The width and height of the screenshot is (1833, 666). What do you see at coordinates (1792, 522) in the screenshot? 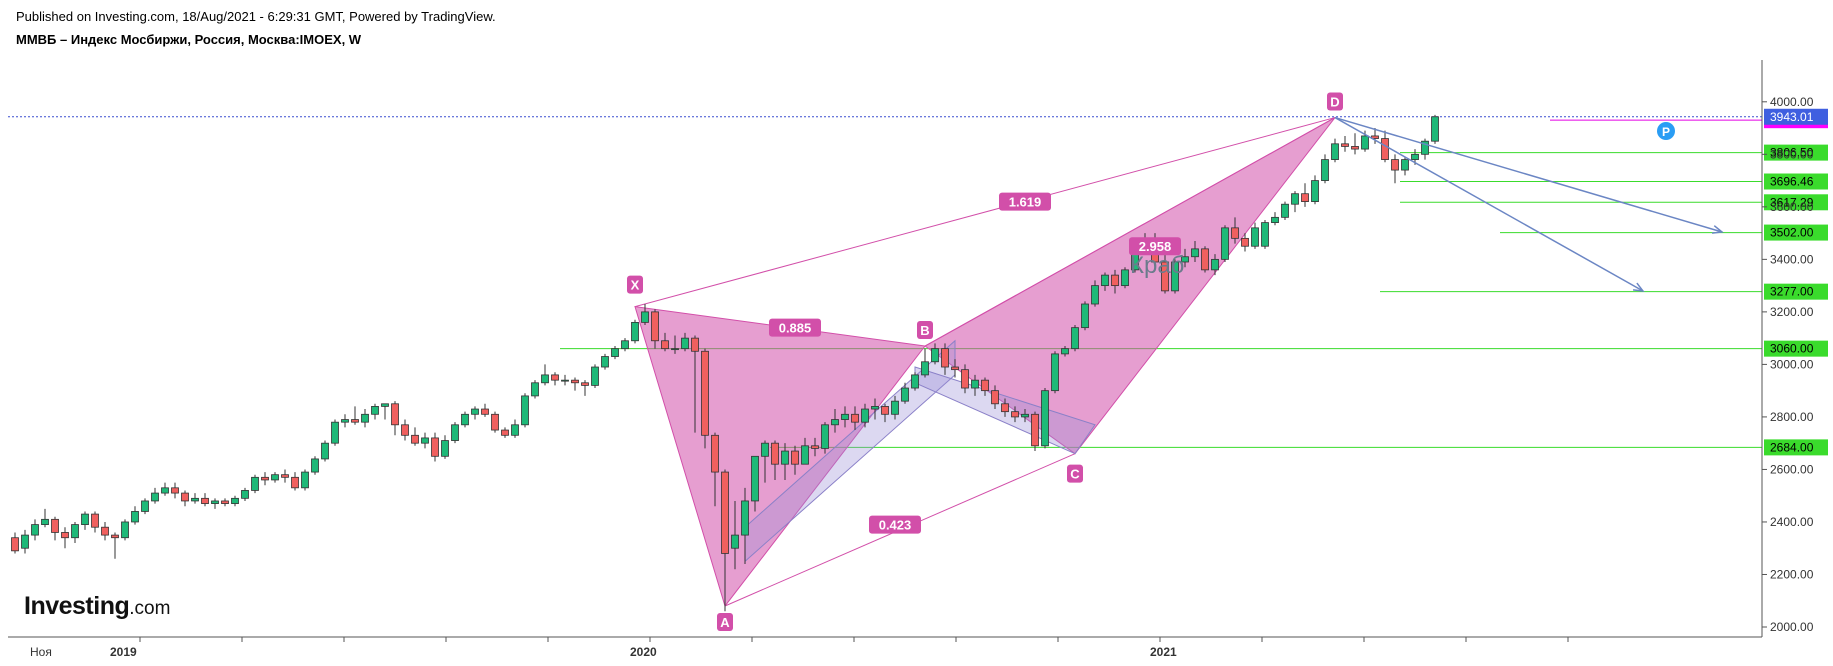
I see `price-tick-label: 2400.00` at bounding box center [1792, 522].